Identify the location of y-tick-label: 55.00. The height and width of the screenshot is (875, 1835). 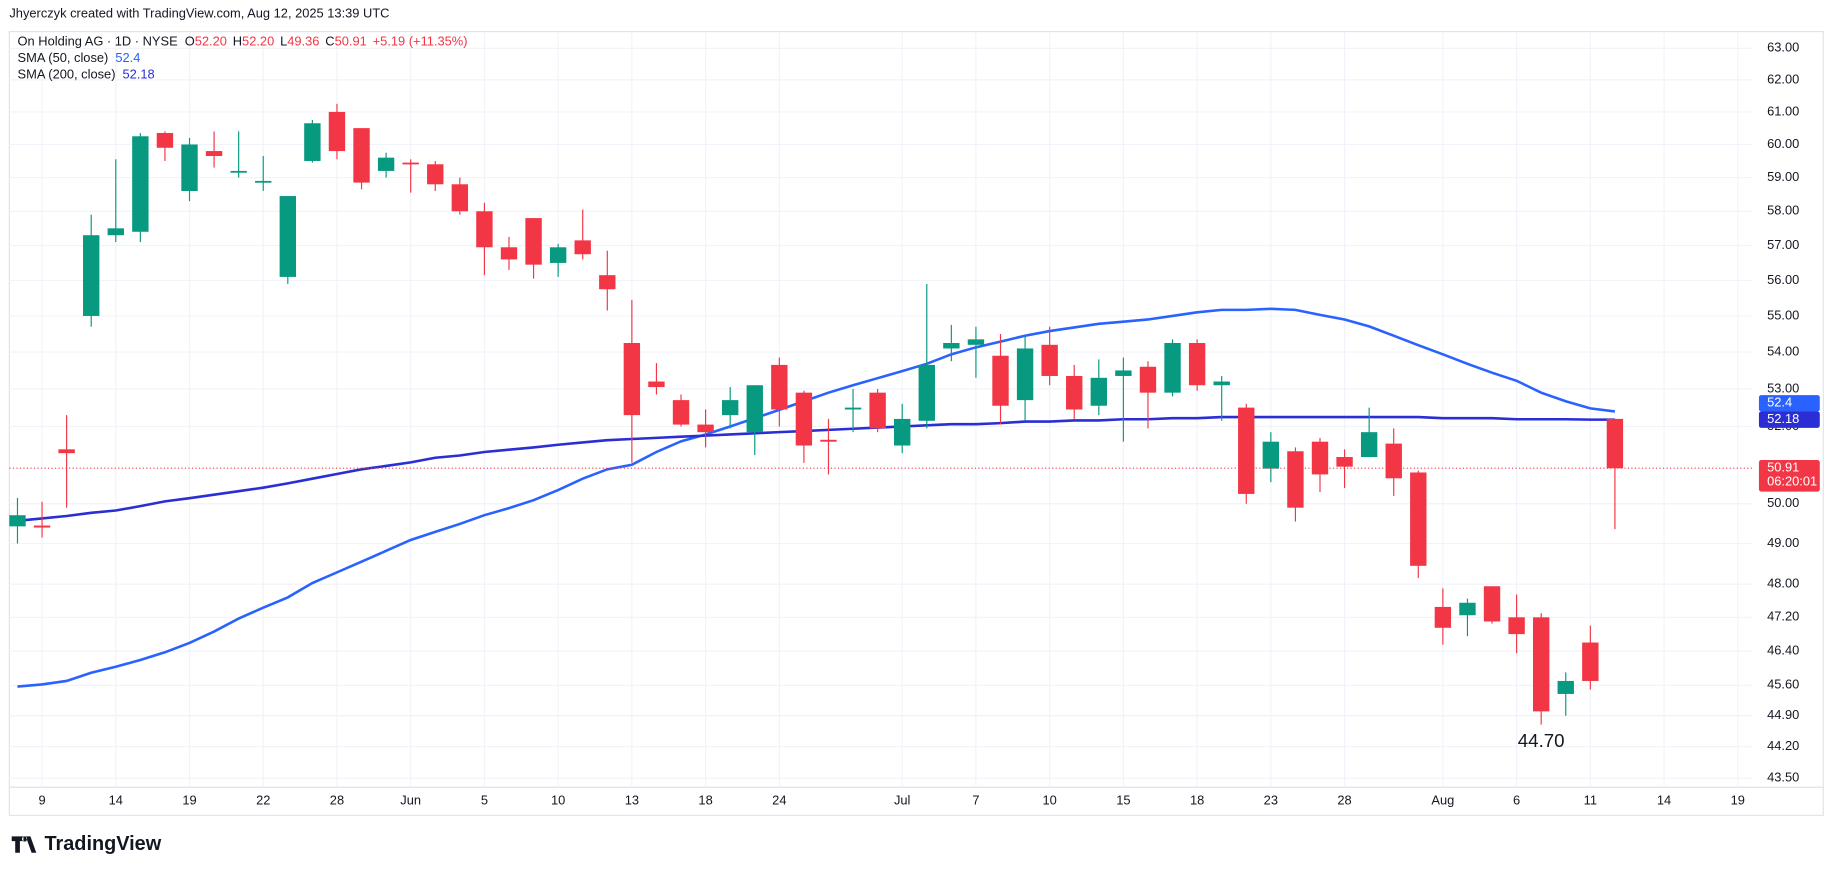
(1783, 314).